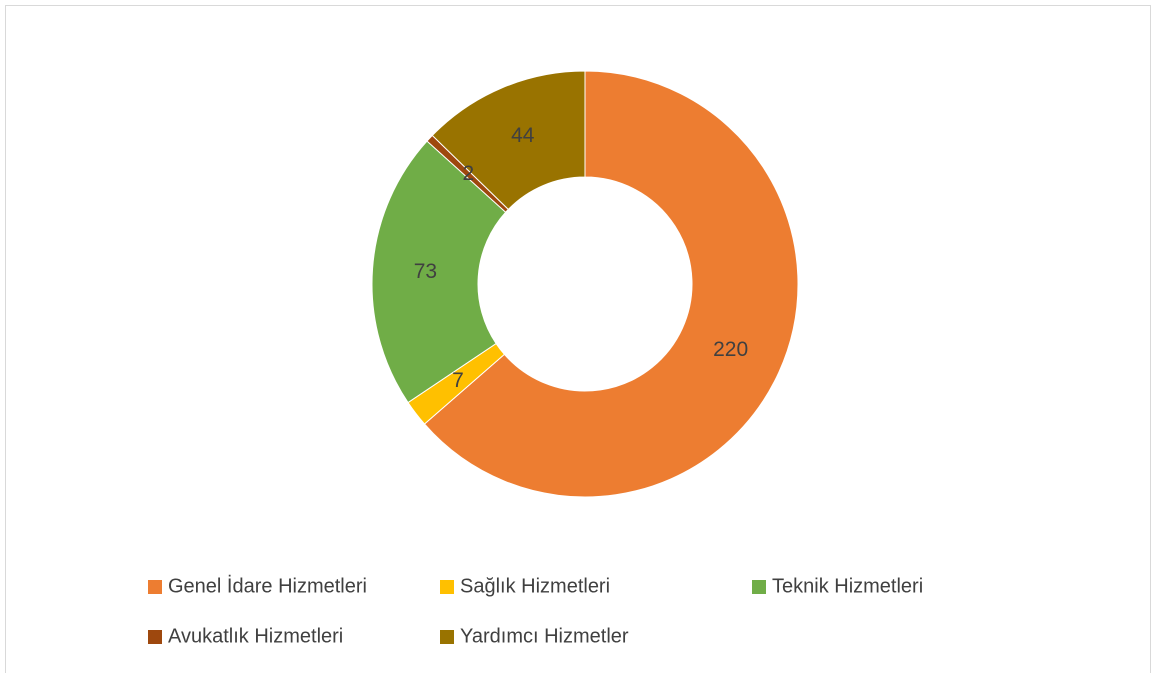 The height and width of the screenshot is (673, 1157). What do you see at coordinates (458, 380) in the screenshot?
I see `data-label: 7` at bounding box center [458, 380].